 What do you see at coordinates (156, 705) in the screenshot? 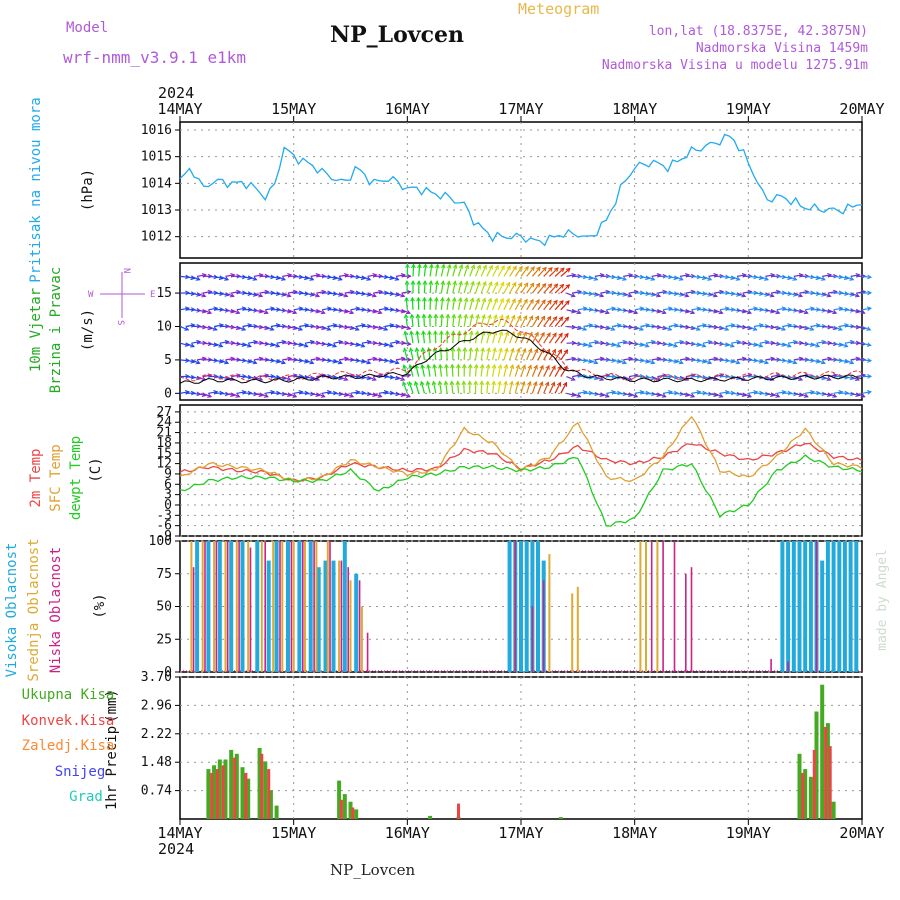
I see `y-tick-label: 2.96` at bounding box center [156, 705].